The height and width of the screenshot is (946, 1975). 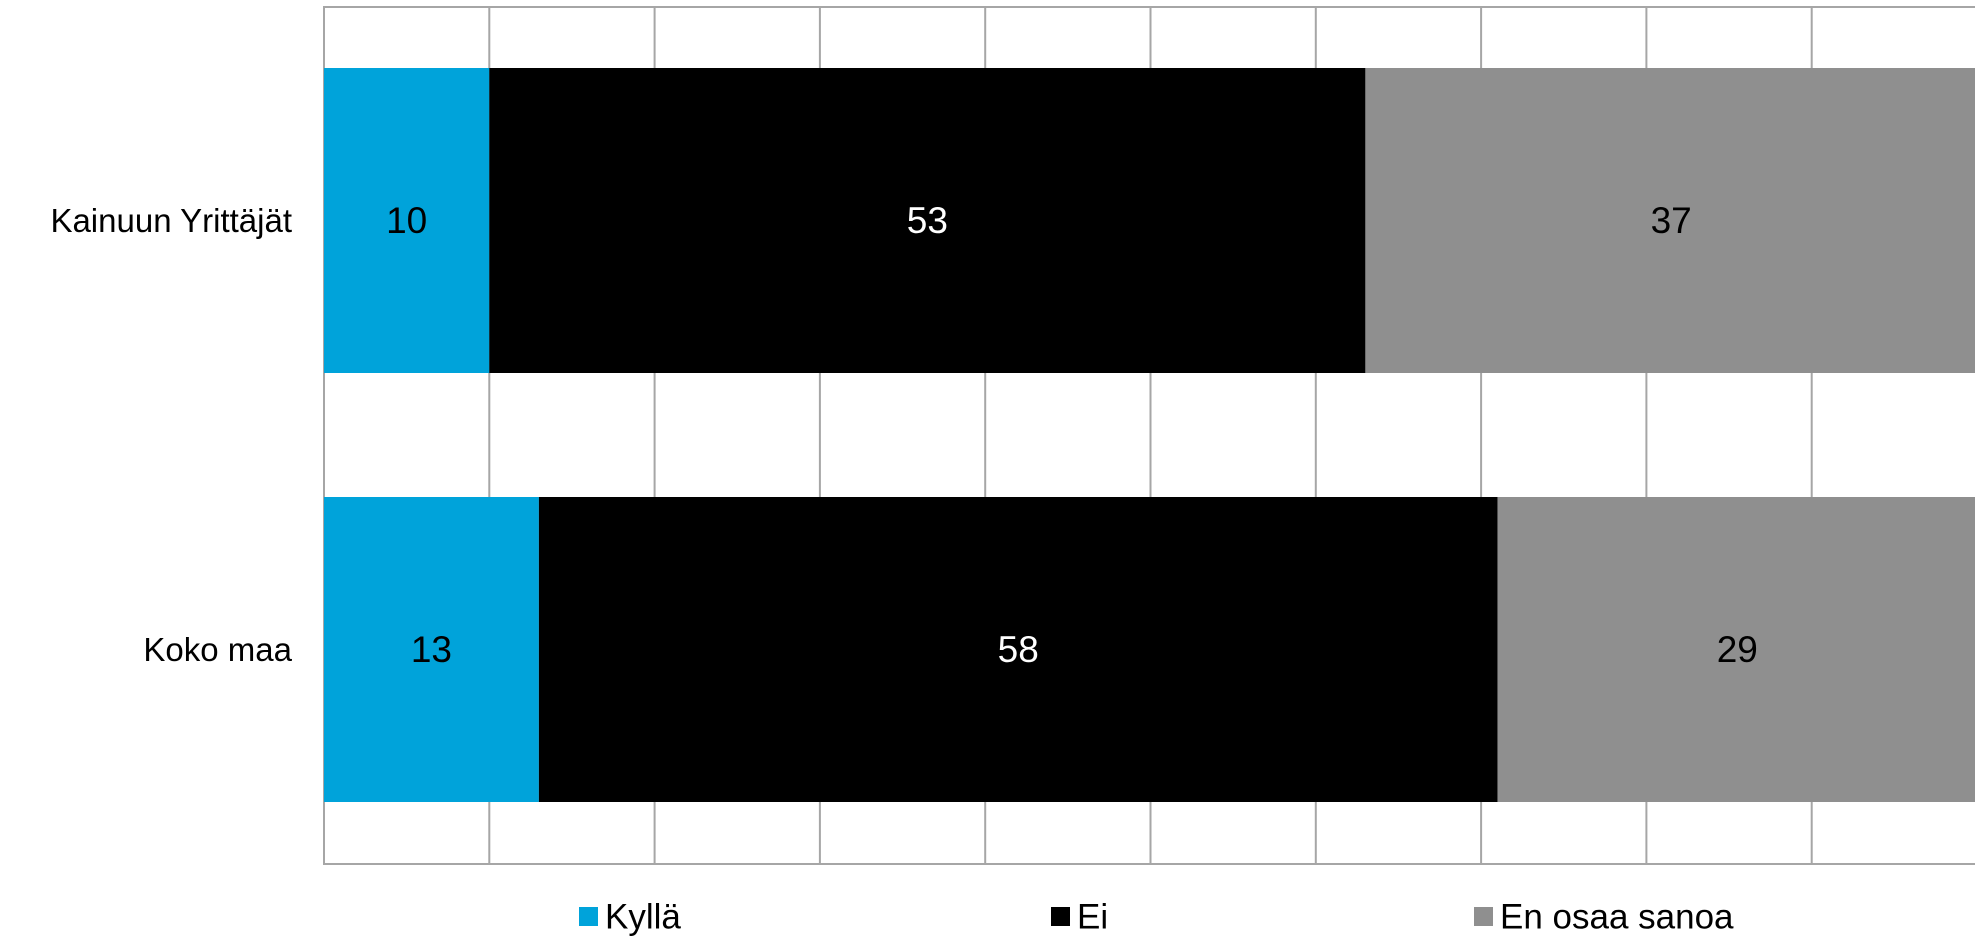 I want to click on value-label: 29, so click(x=1737, y=649).